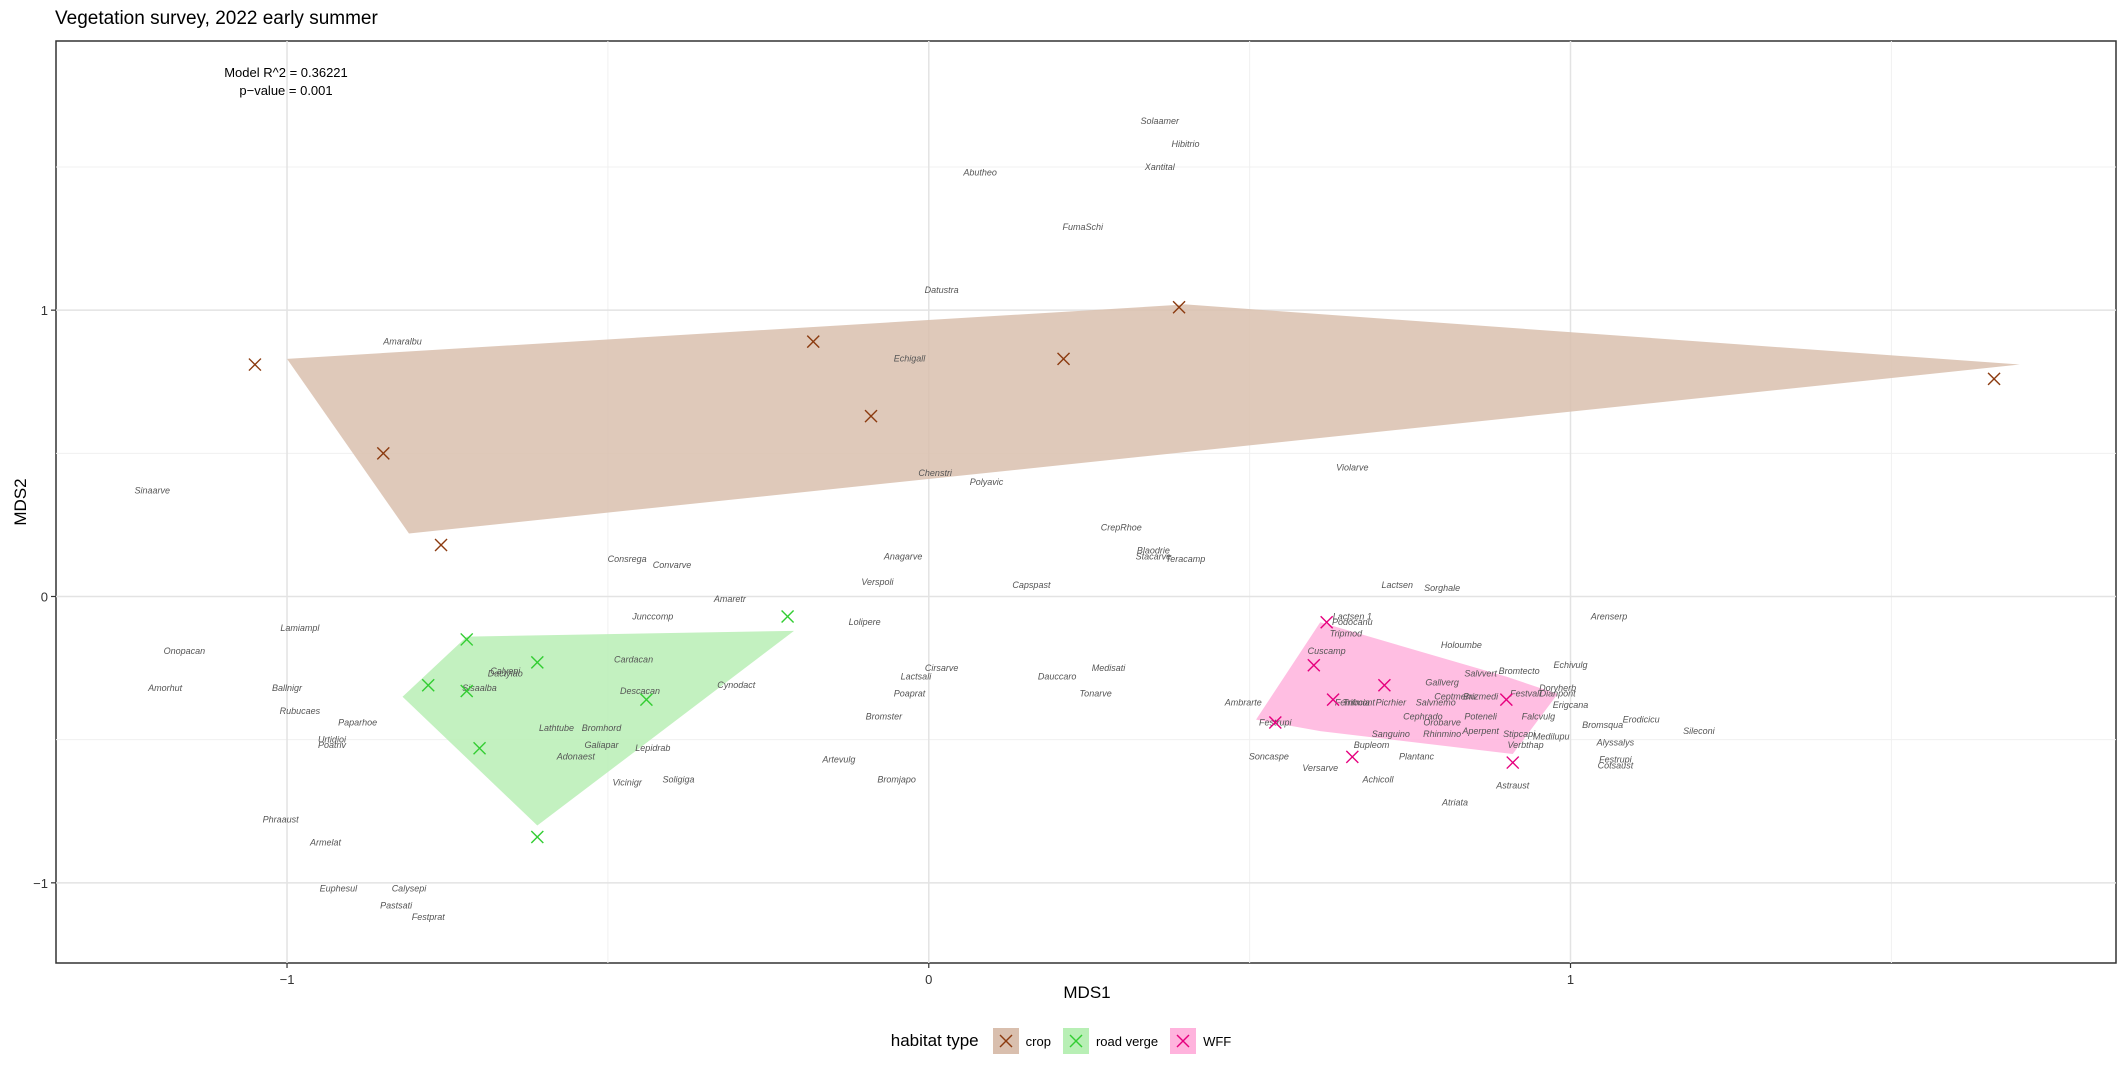 This screenshot has height=1065, width=2128. Describe the element at coordinates (1160, 167) in the screenshot. I see `species-label: Xantital` at that location.